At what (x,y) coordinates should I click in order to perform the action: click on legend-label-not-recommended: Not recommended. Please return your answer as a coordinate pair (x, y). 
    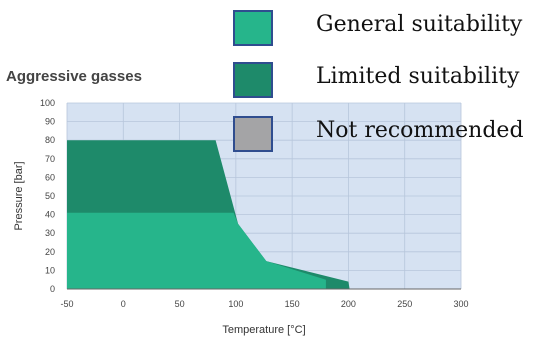
    Looking at the image, I should click on (420, 130).